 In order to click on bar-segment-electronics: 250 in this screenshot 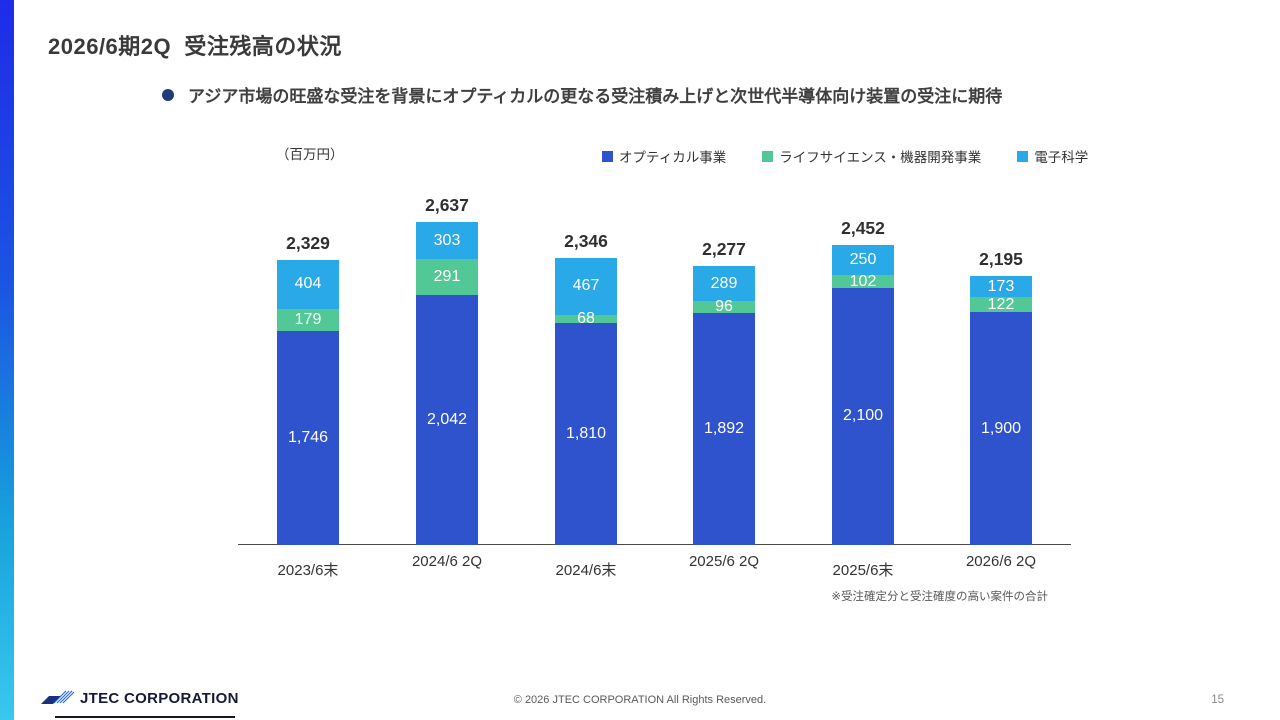, I will do `click(863, 260)`.